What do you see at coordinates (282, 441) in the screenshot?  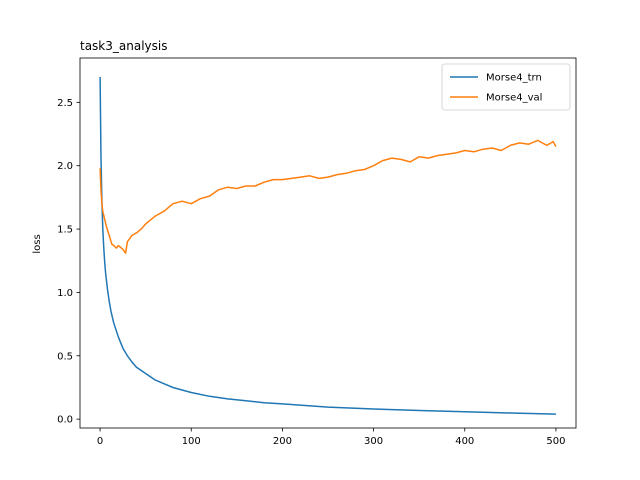 I see `x-tick-label: 200` at bounding box center [282, 441].